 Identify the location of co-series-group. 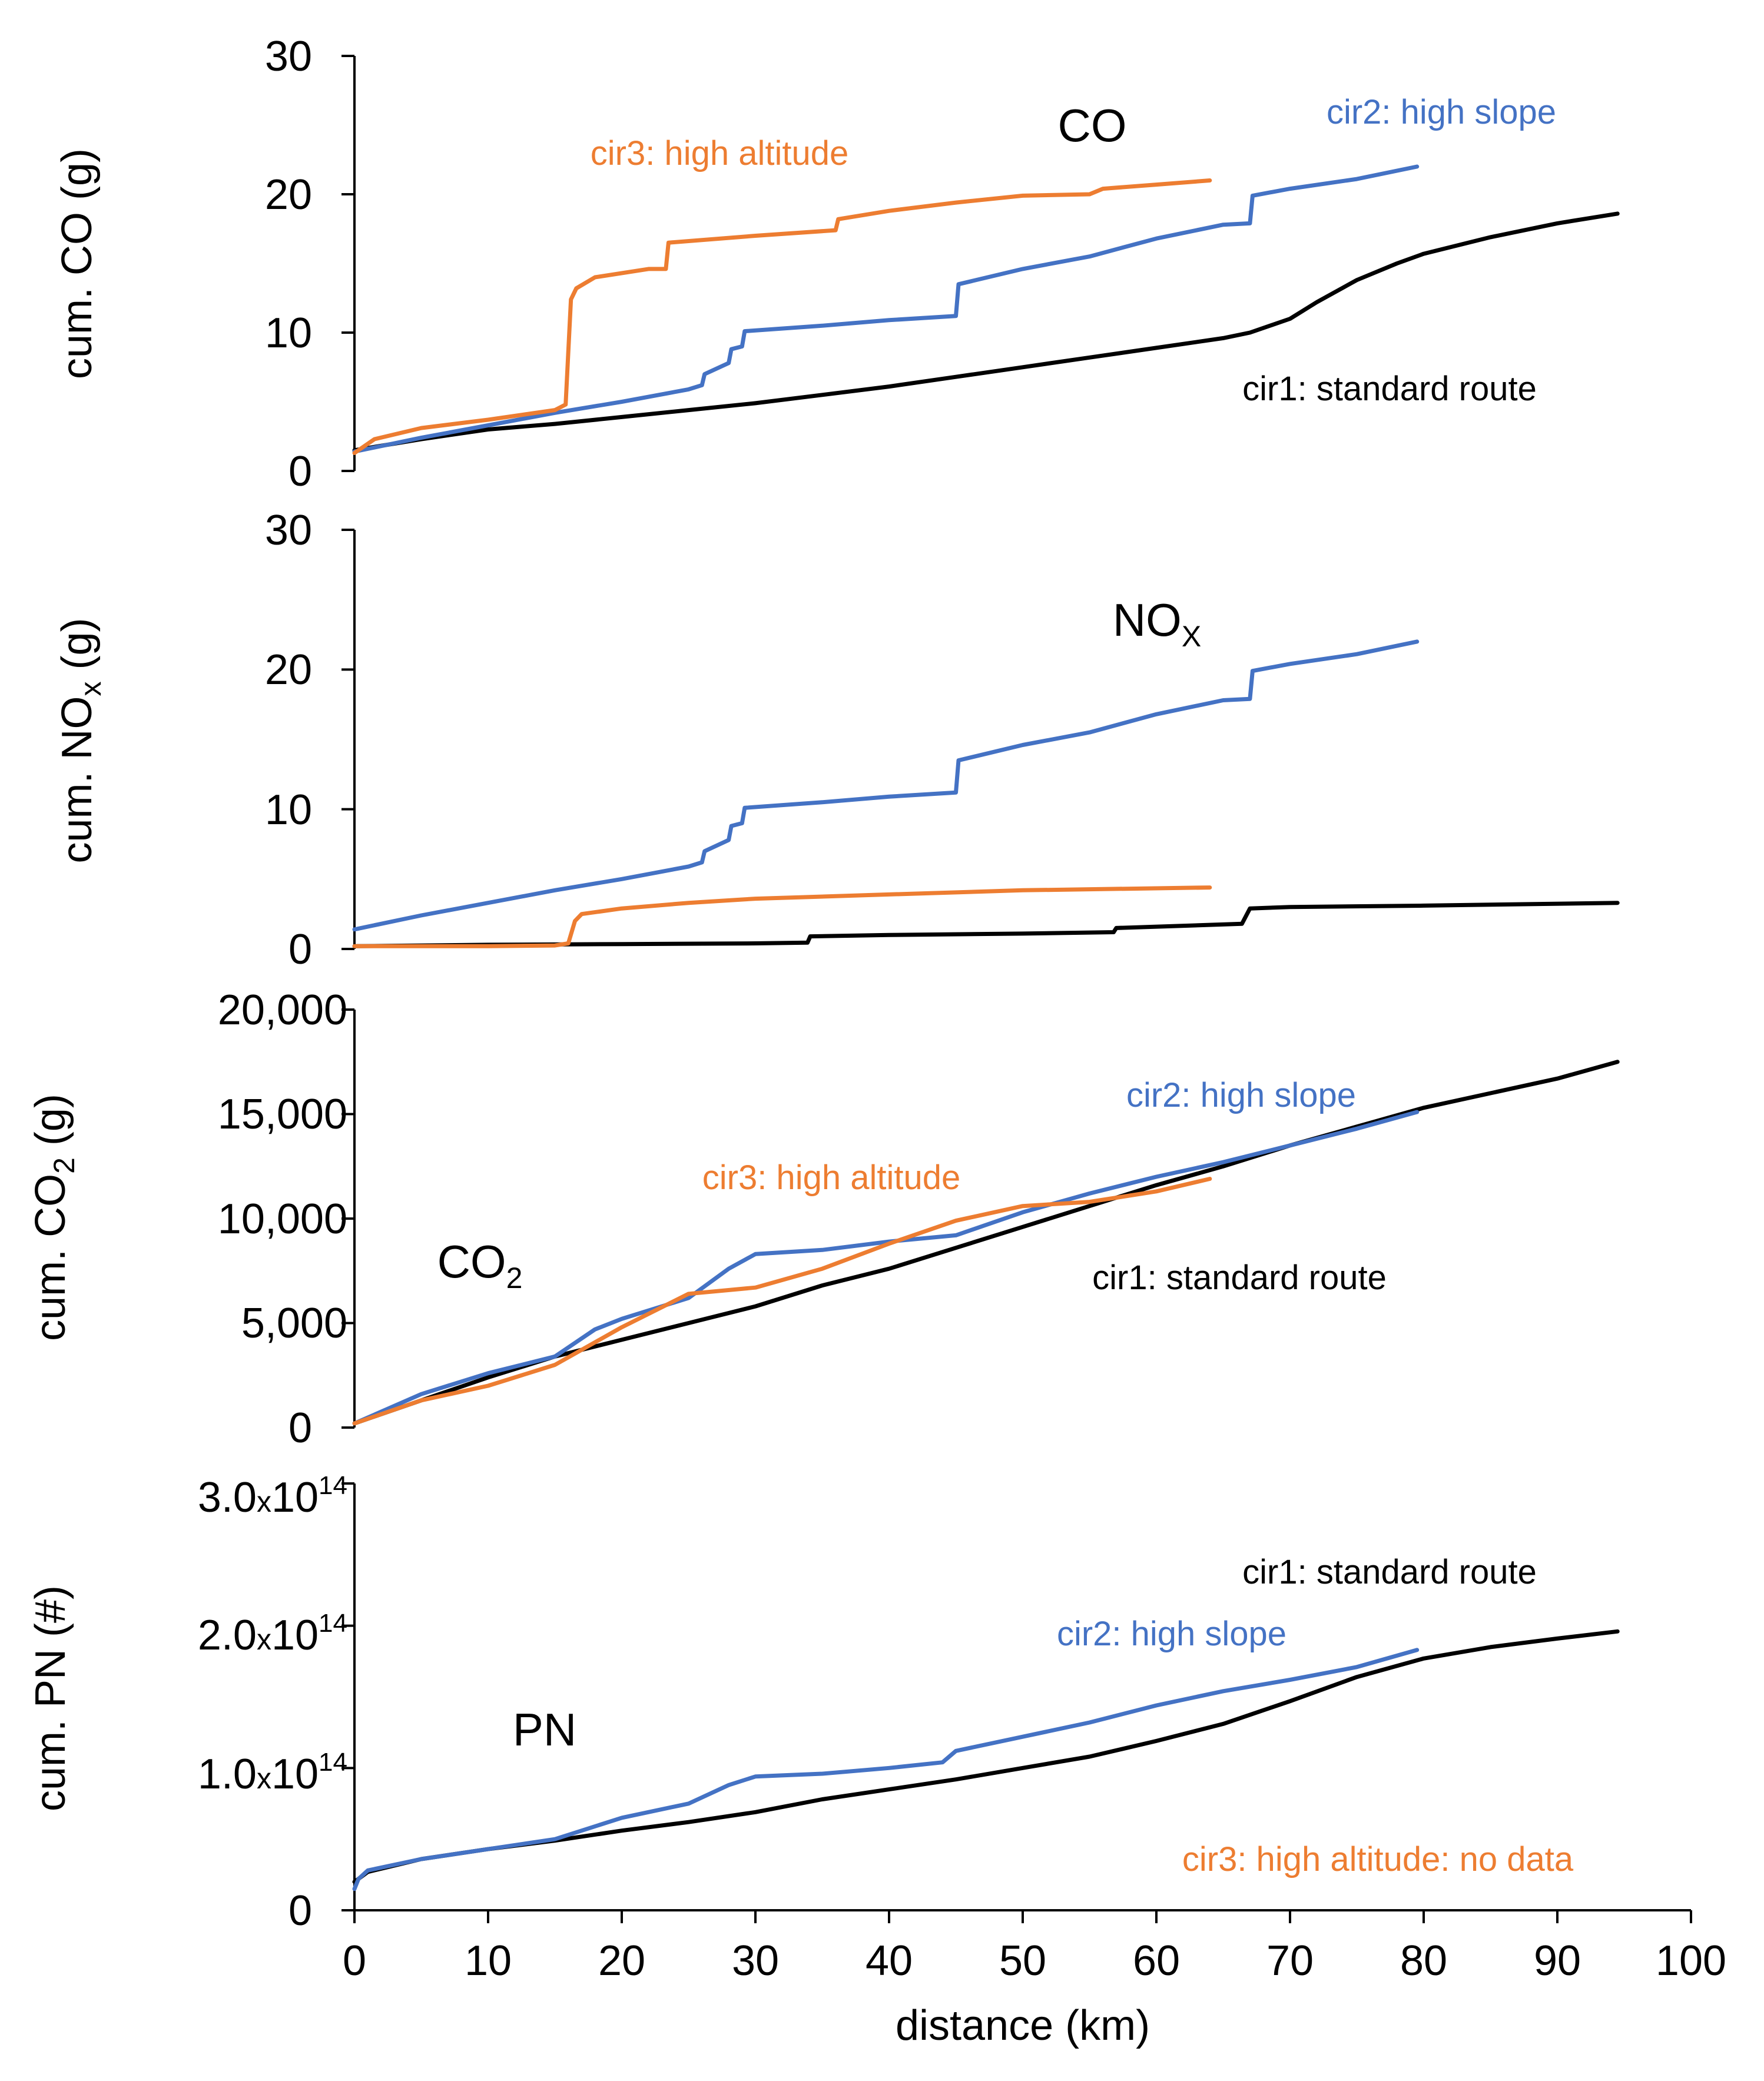
(986, 310).